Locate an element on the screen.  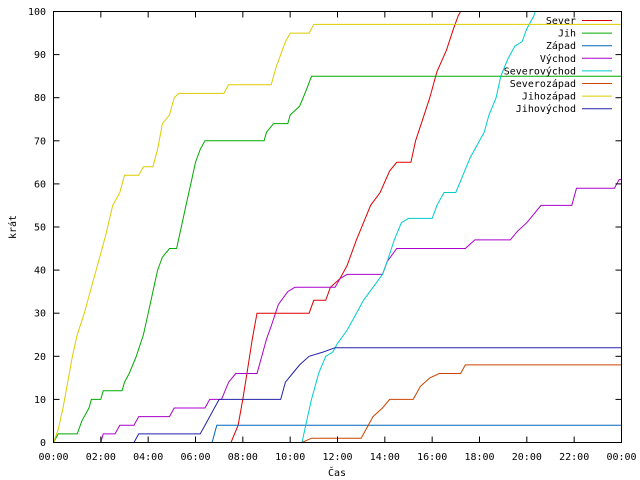
x-axis-label: Čas is located at coordinates (337, 472).